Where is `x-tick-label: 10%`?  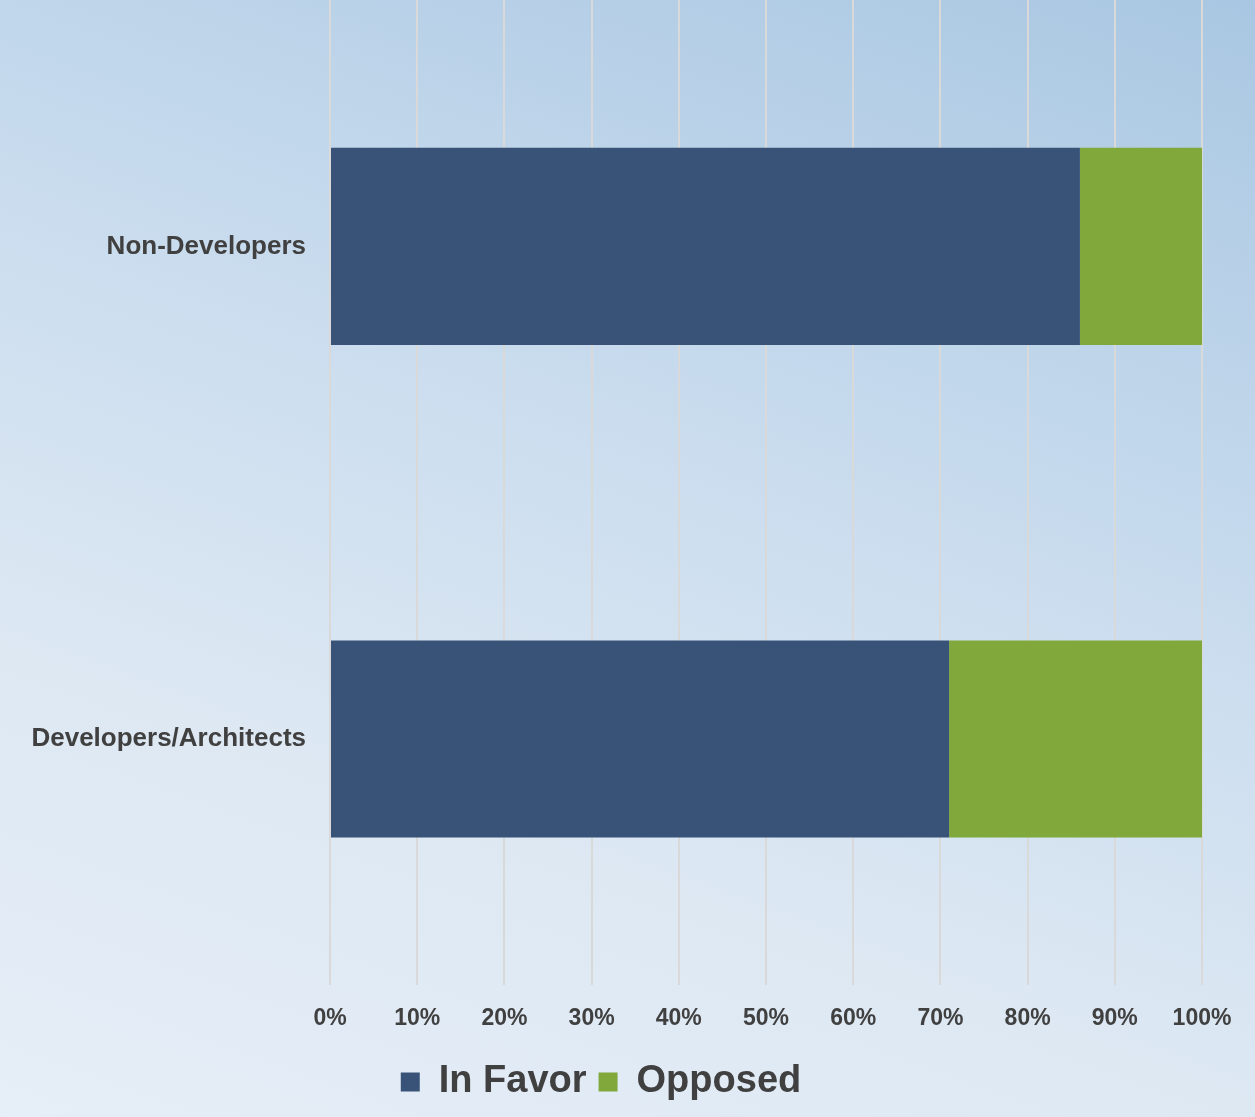 x-tick-label: 10% is located at coordinates (417, 1016).